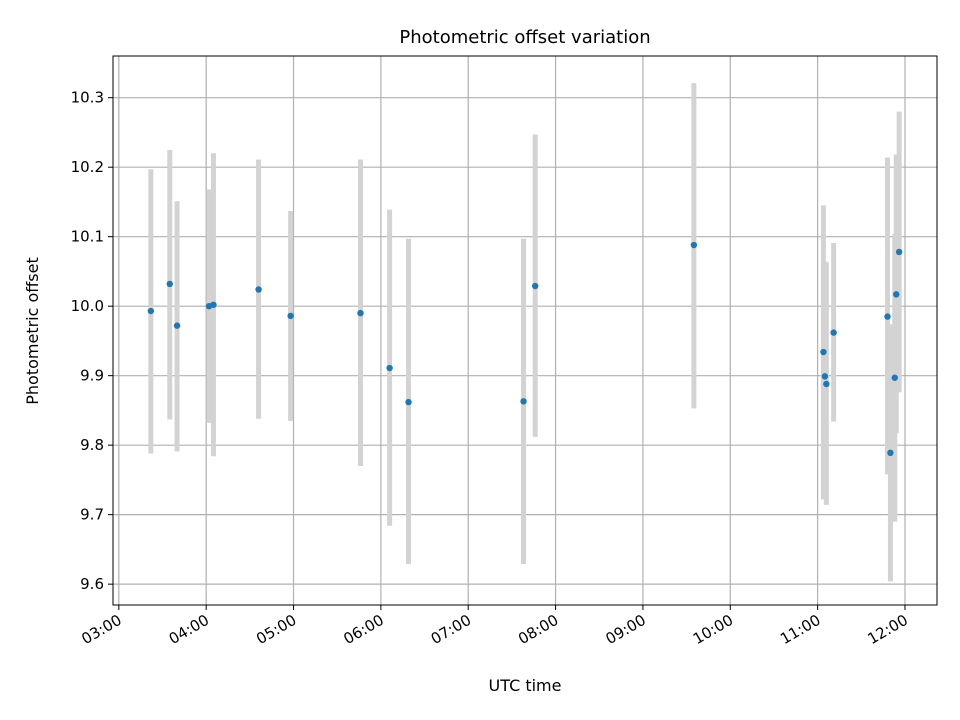  I want to click on y-tick-label: 9.8, so click(92, 445).